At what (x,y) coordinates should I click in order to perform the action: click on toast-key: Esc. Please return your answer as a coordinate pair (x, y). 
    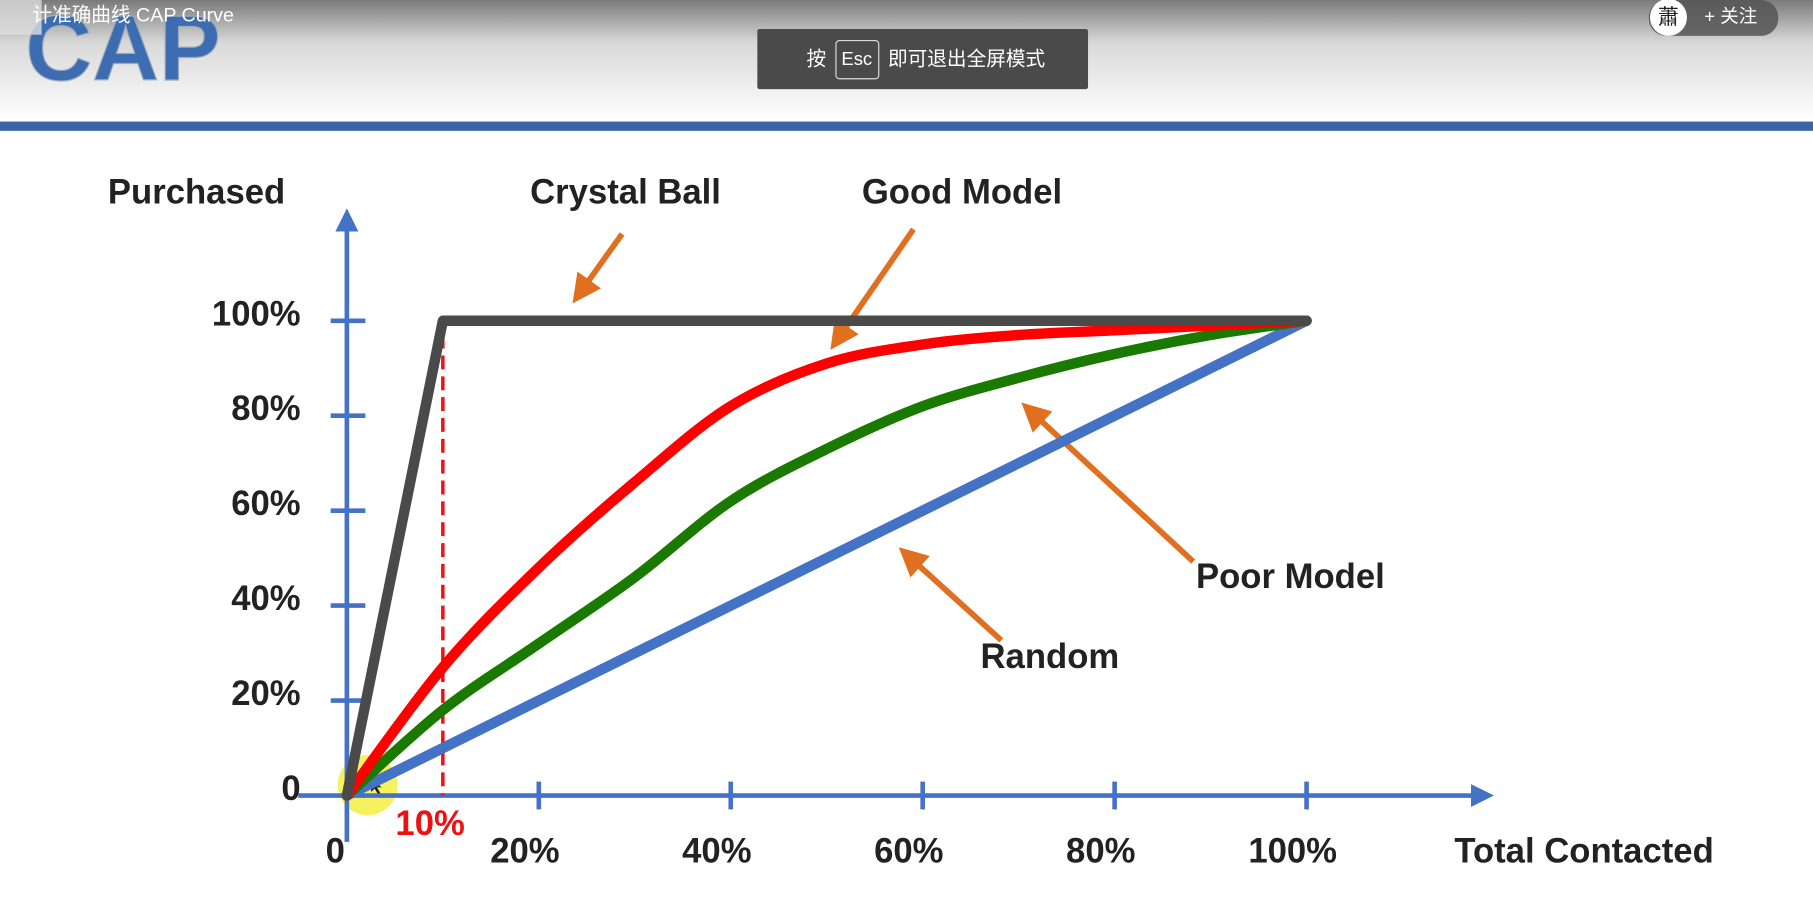
    Looking at the image, I should click on (856, 58).